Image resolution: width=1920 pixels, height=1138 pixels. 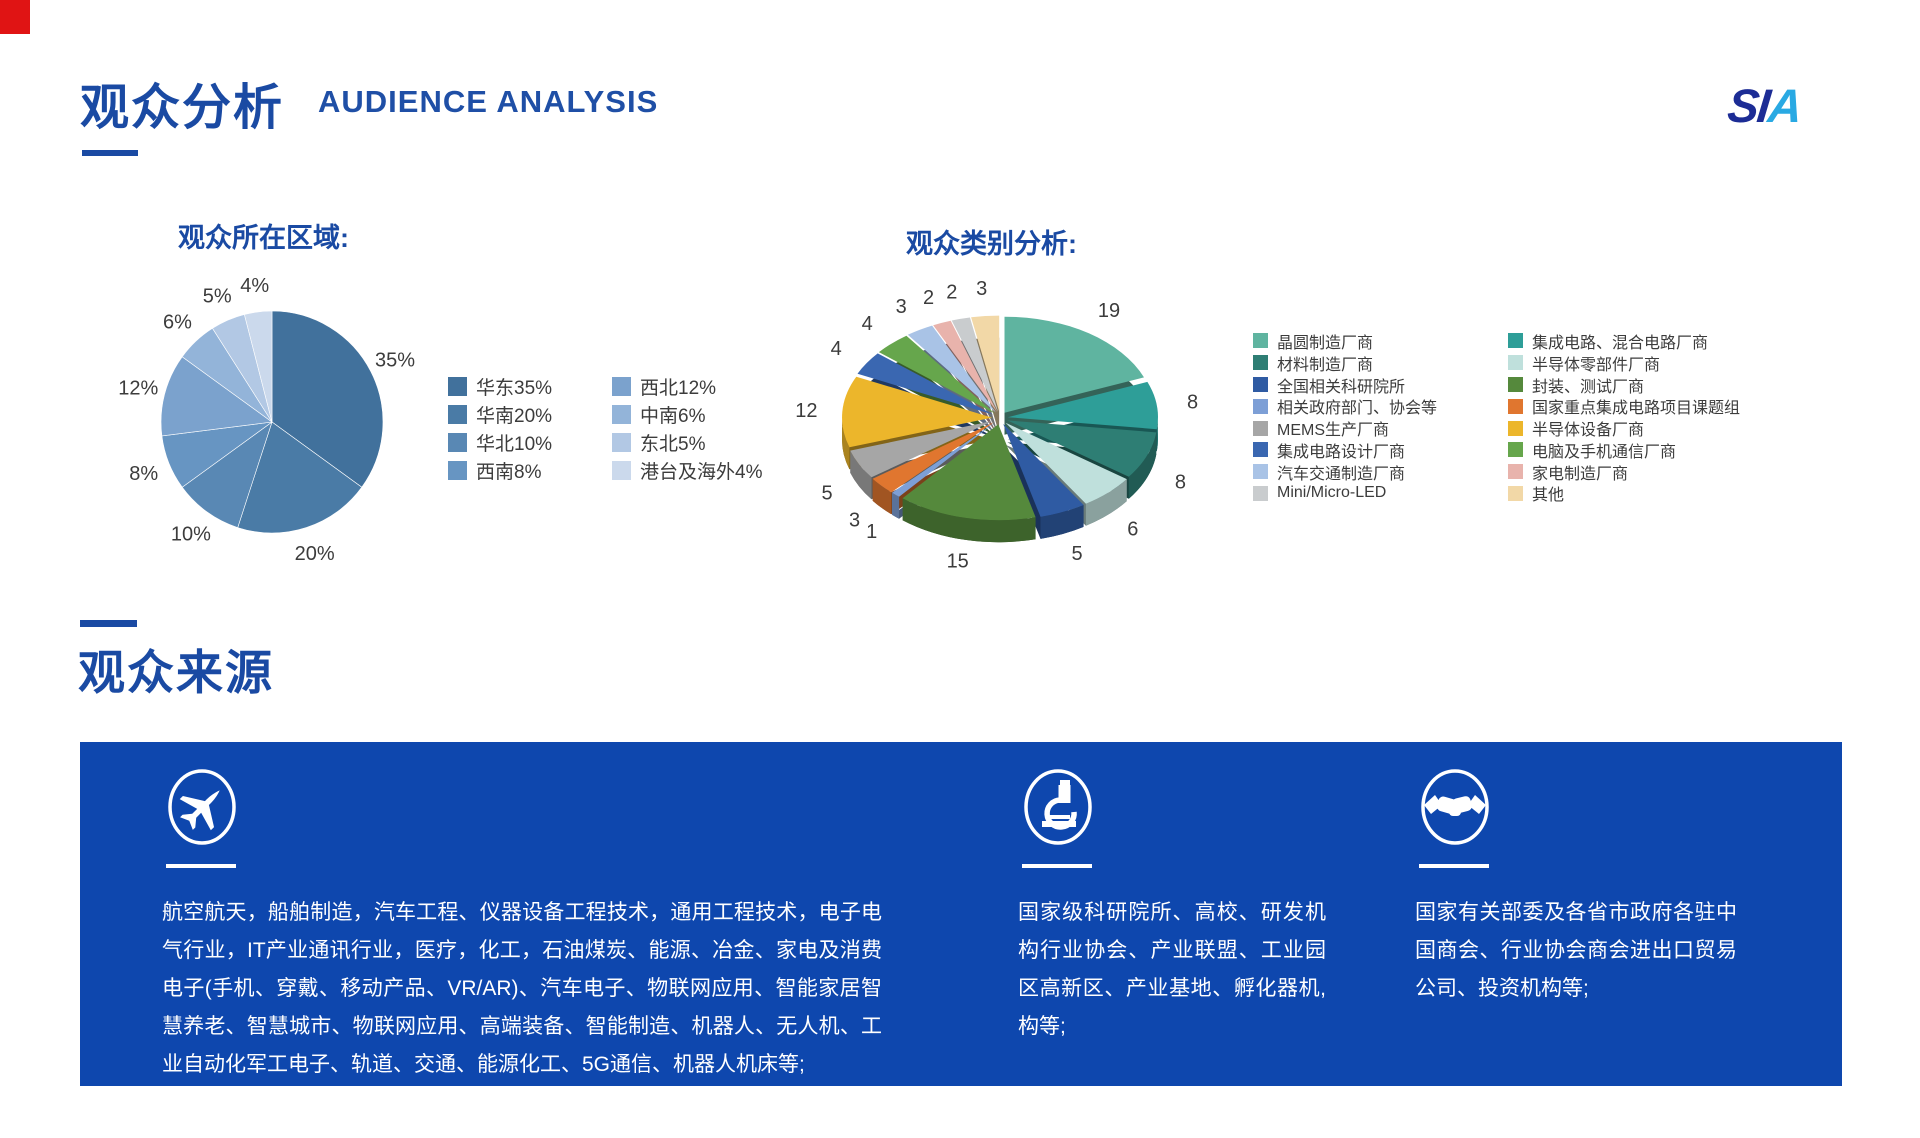 I want to click on legend-column: 西北12% 中南6% 东北5% 港台及海外4%, so click(x=687, y=428).